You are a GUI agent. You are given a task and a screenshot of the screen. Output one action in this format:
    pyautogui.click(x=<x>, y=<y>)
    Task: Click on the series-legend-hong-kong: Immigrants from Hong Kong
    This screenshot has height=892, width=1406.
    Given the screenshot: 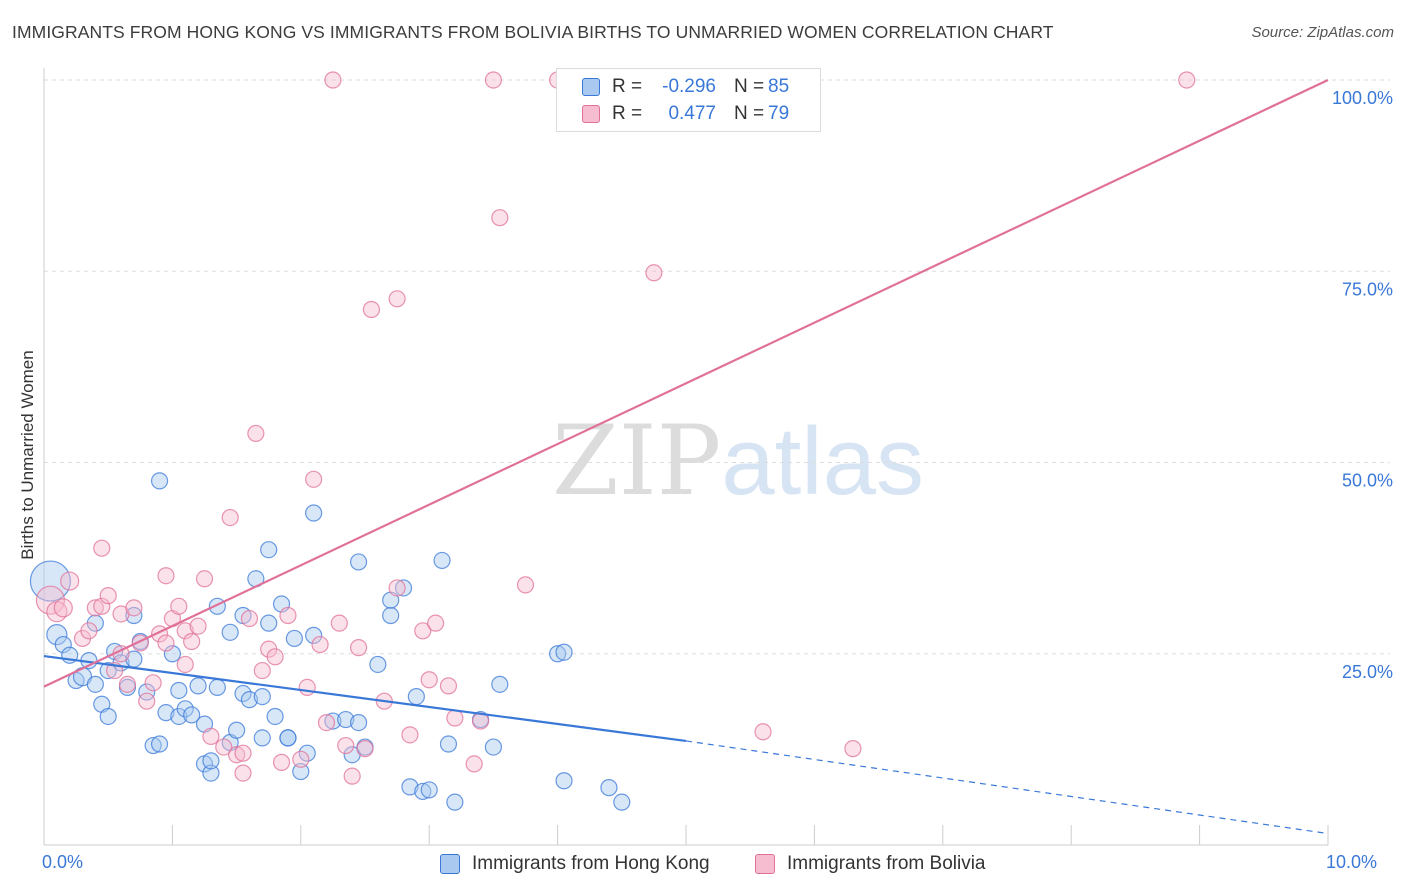 What is the action you would take?
    pyautogui.click(x=575, y=864)
    